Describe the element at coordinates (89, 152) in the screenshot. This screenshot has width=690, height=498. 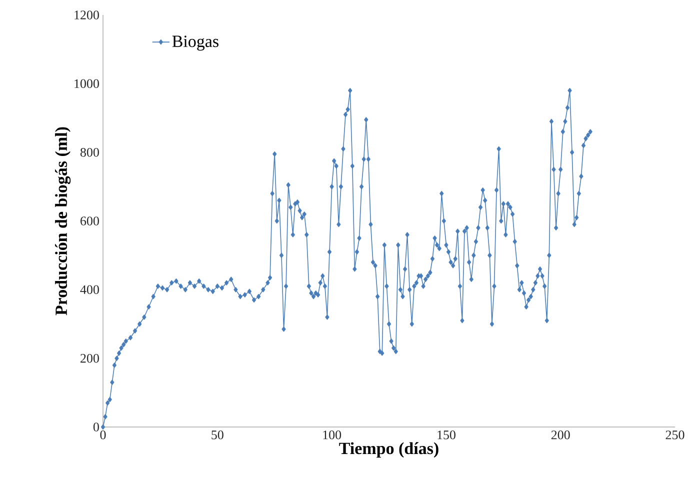
I see `y-tick-label: 800` at that location.